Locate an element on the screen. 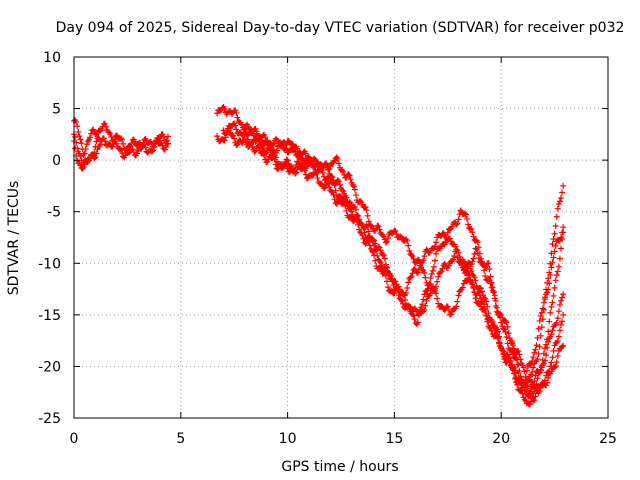 Image resolution: width=640 pixels, height=480 pixels. x-tick-label: 15 is located at coordinates (394, 439).